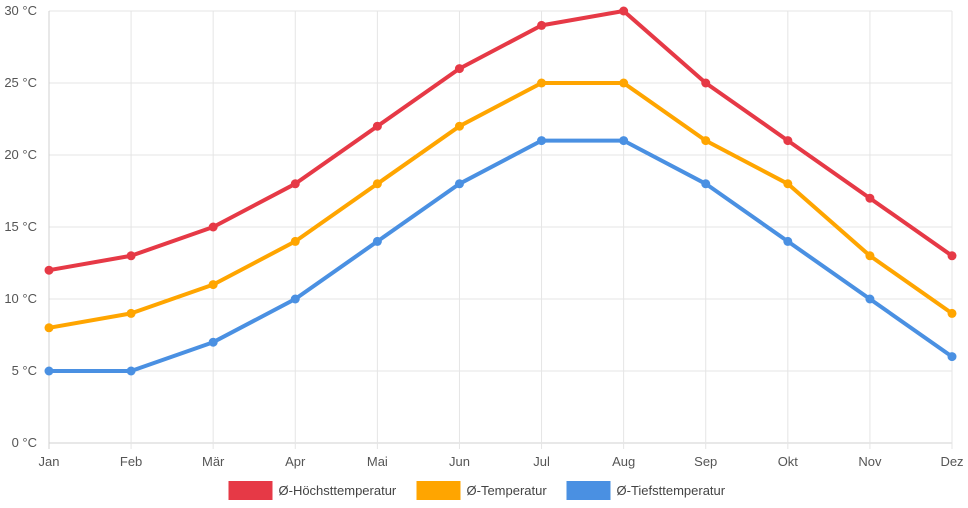 The image size is (968, 508). Describe the element at coordinates (541, 461) in the screenshot. I see `x-tick-label: Jul` at that location.